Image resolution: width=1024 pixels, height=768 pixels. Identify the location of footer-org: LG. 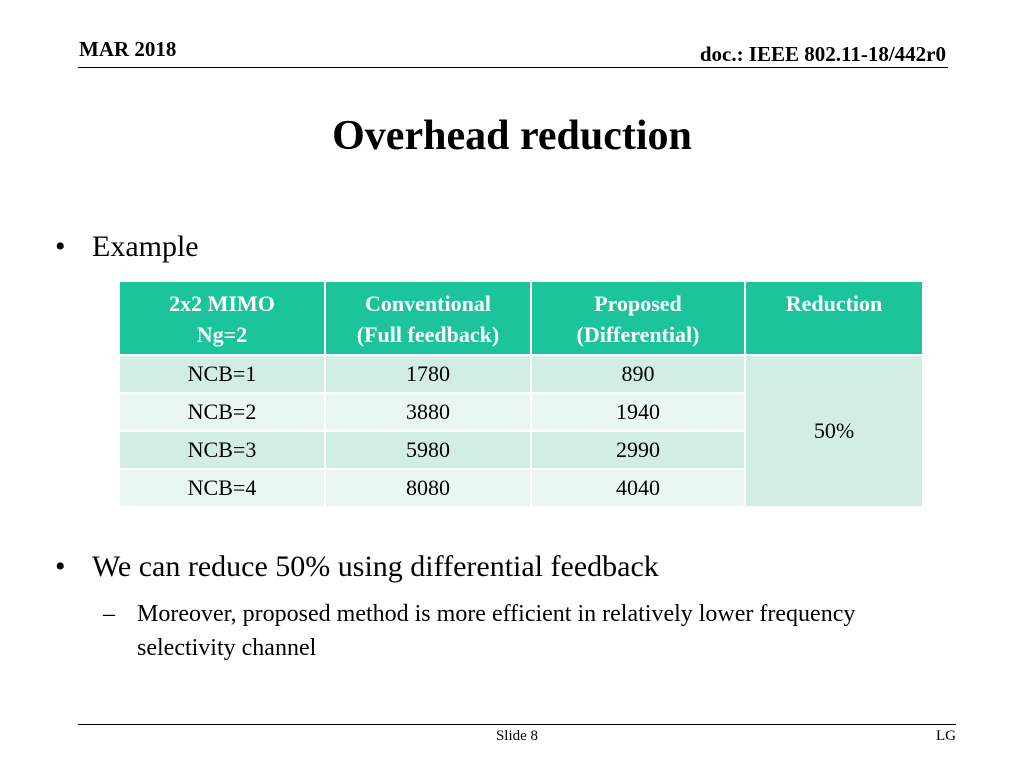
(946, 736).